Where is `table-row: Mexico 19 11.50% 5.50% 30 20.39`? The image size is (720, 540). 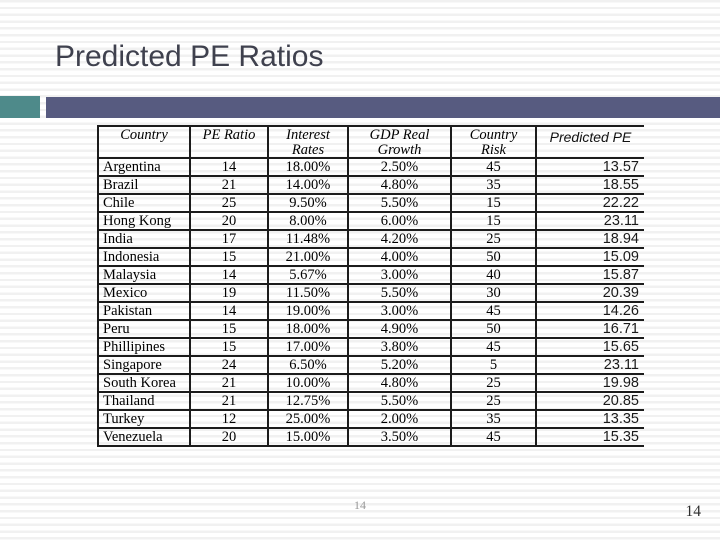
table-row: Mexico 19 11.50% 5.50% 30 20.39 is located at coordinates (370, 293).